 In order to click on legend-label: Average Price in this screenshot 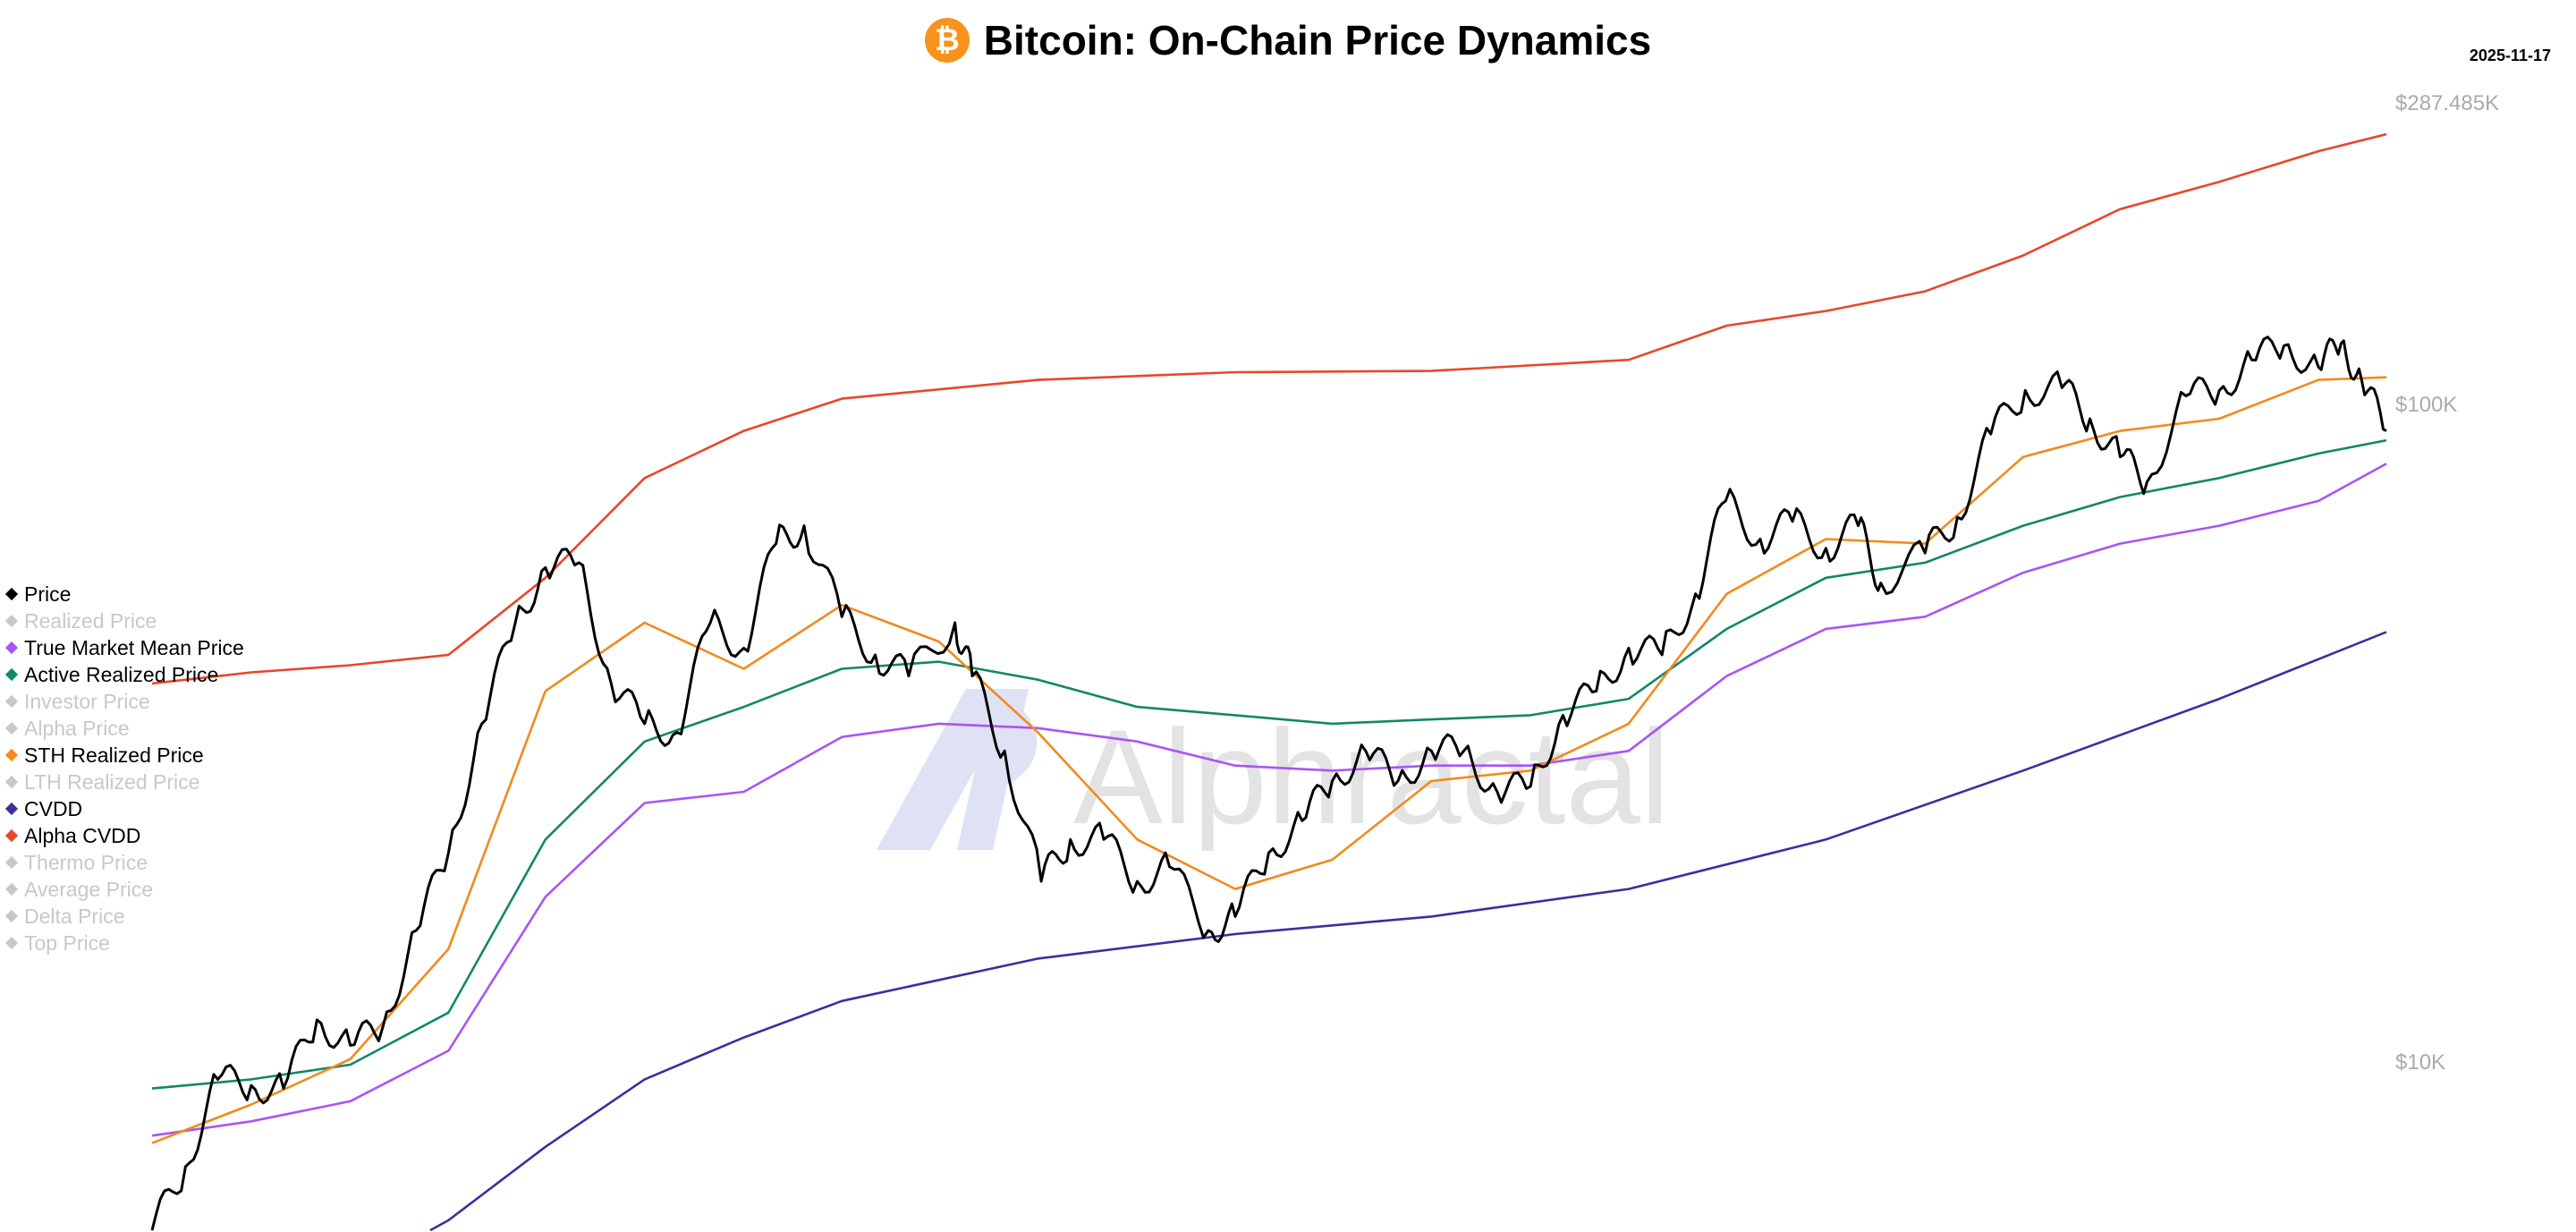, I will do `click(89, 889)`.